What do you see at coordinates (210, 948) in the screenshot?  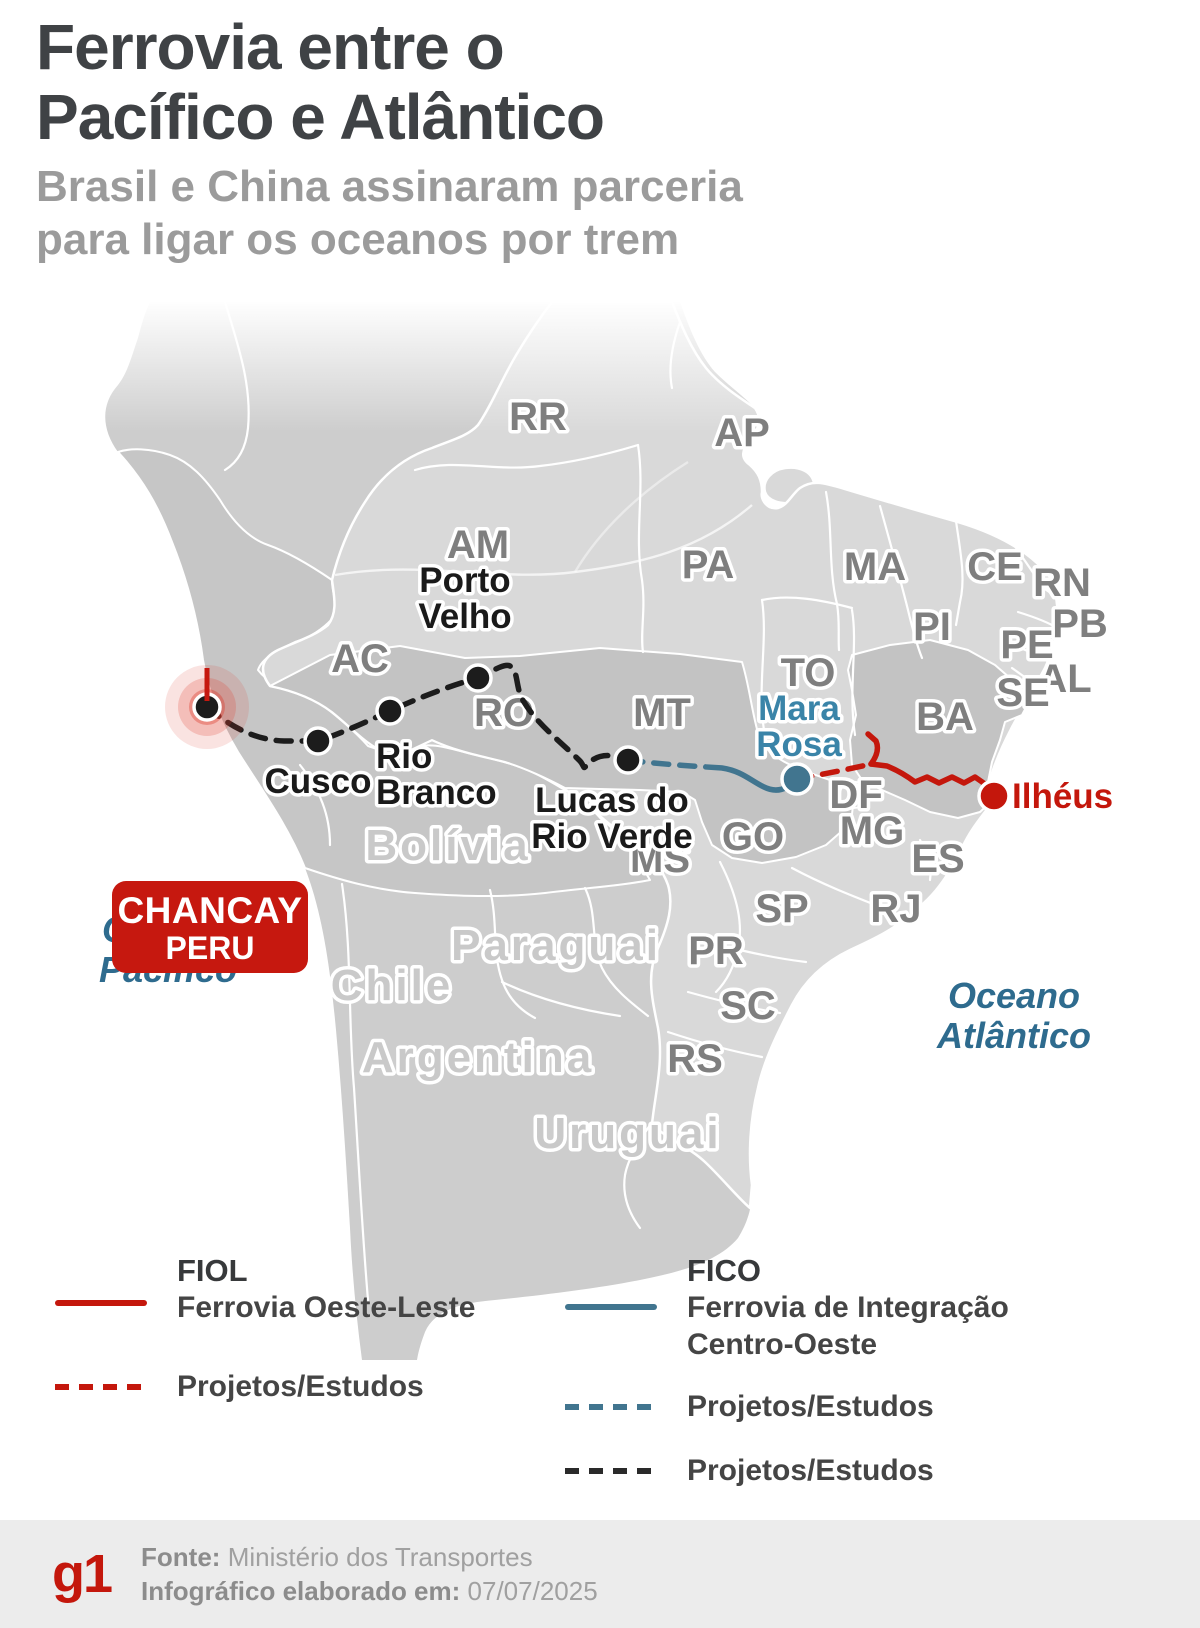 I see `badge-country: PERU` at bounding box center [210, 948].